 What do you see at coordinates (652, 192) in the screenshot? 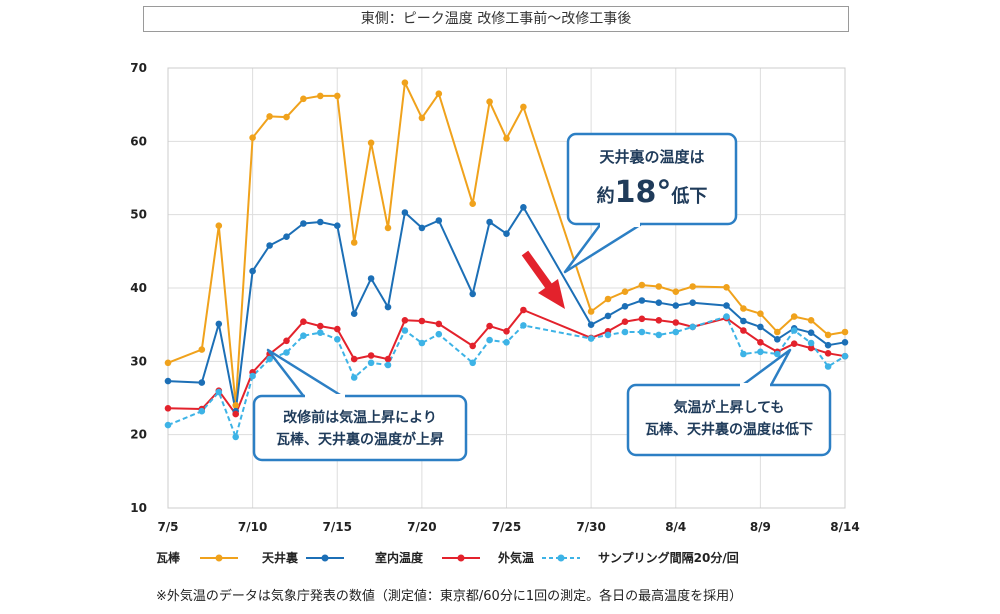
I see `callout-top-line2: 約18°低下` at bounding box center [652, 192].